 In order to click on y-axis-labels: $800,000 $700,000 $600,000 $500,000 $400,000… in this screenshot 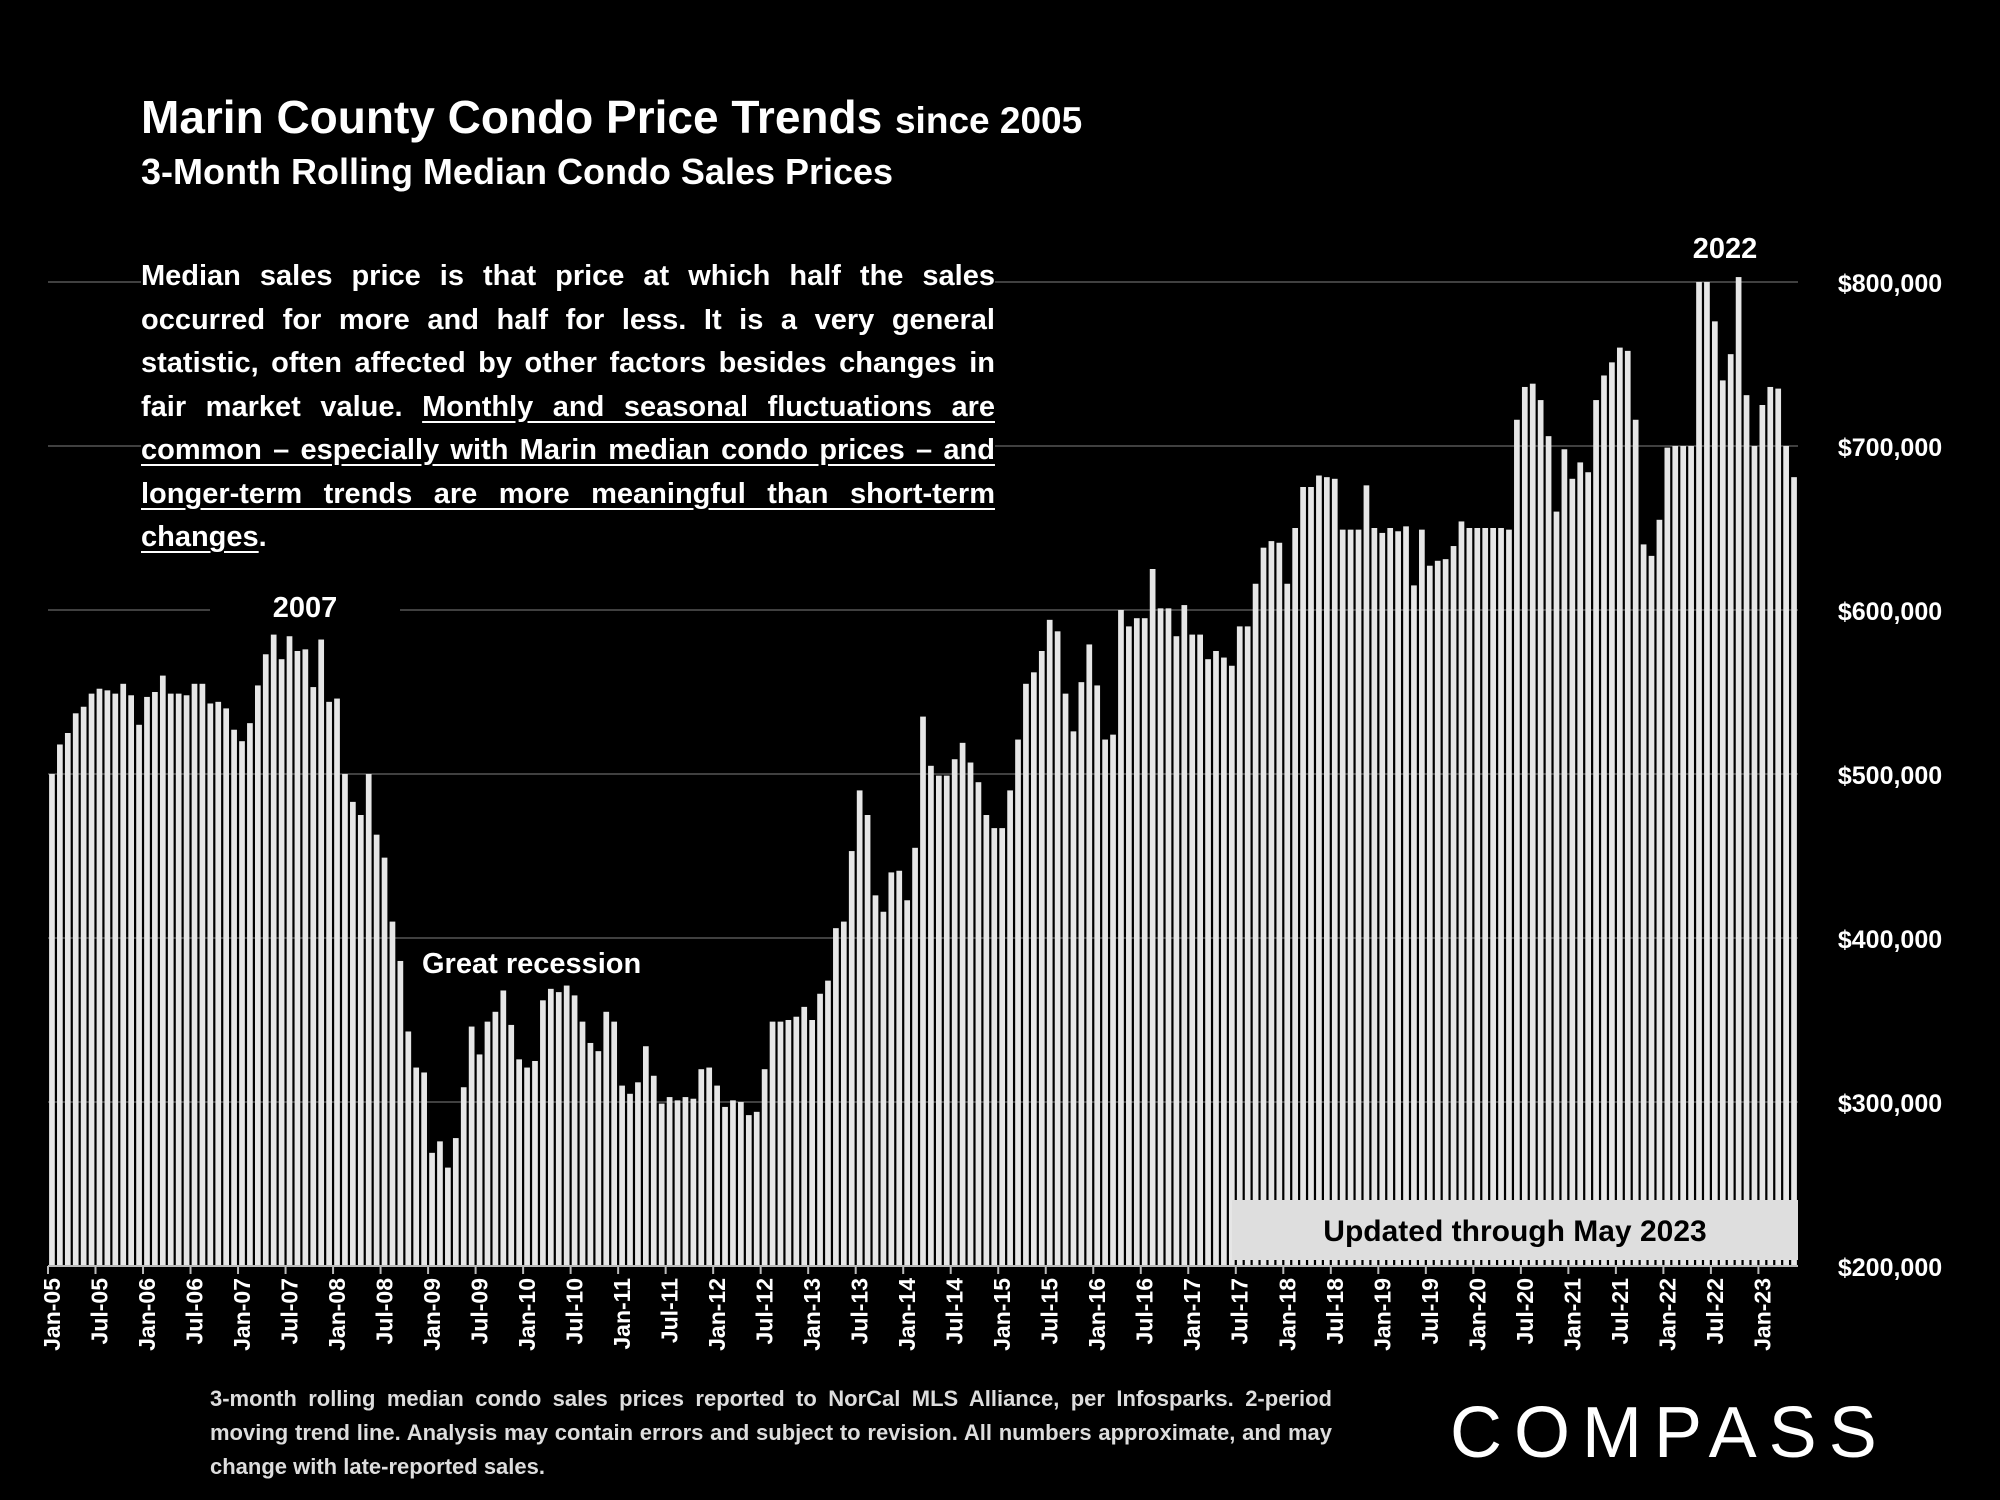, I will do `click(1890, 776)`.